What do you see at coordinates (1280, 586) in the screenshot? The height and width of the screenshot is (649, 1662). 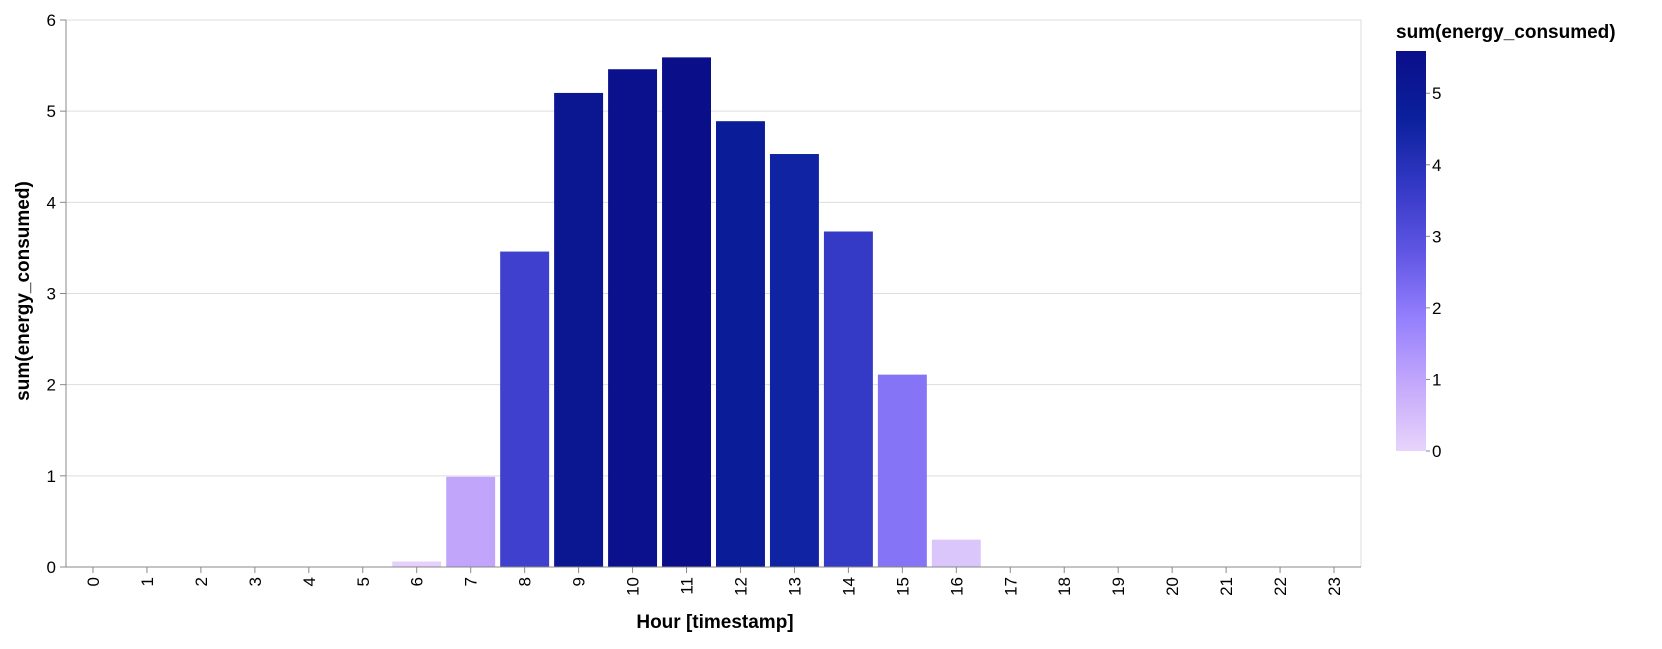 I see `x-tick-label: 22` at bounding box center [1280, 586].